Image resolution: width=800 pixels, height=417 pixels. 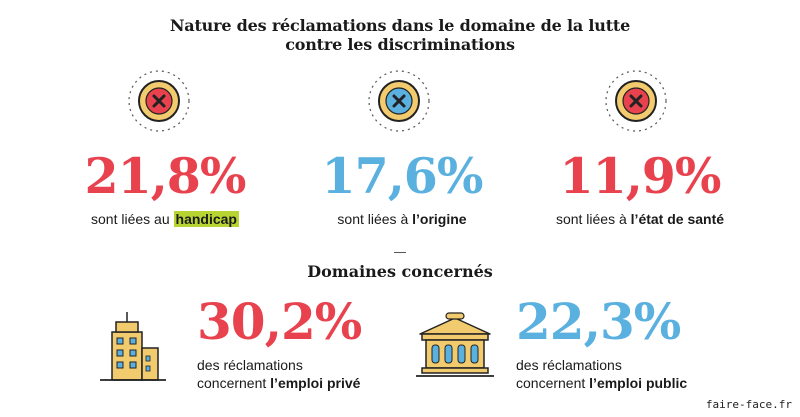 What do you see at coordinates (439, 219) in the screenshot?
I see `caption-bold-origine: l’origine` at bounding box center [439, 219].